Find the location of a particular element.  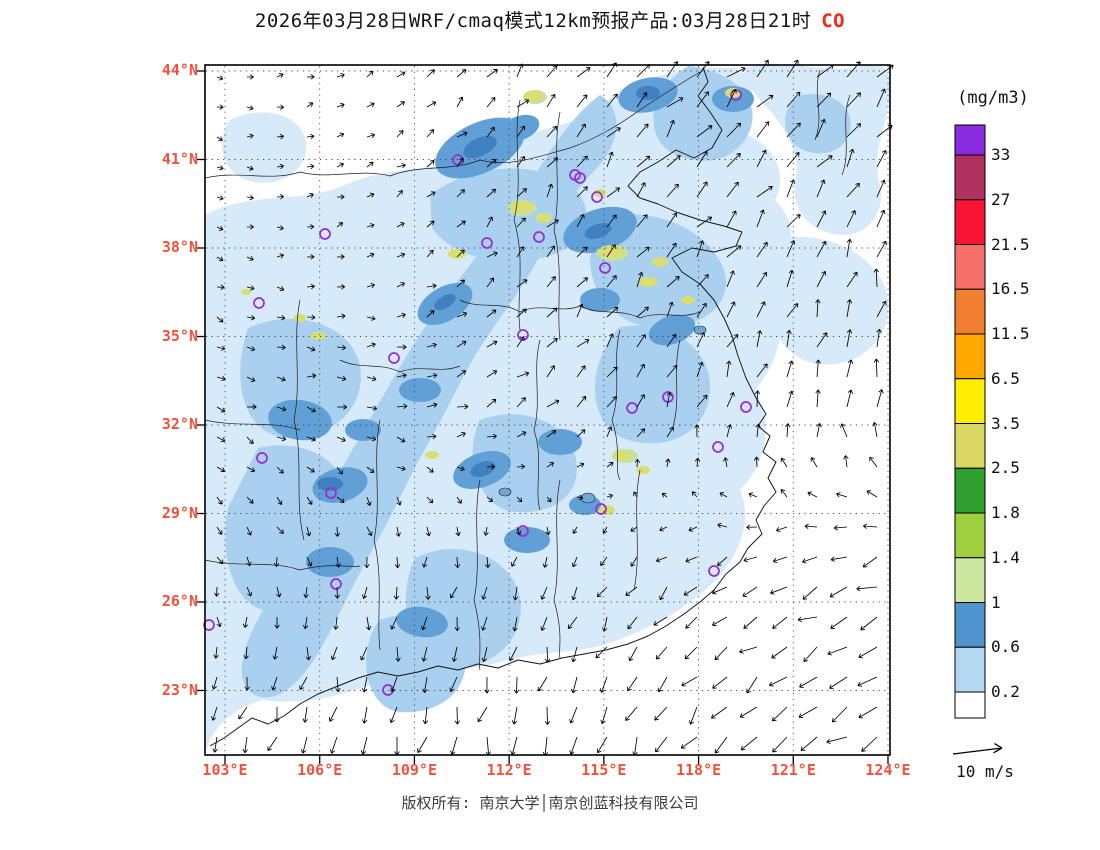

colorbar-unit-label: (mg/m3) is located at coordinates (993, 98).